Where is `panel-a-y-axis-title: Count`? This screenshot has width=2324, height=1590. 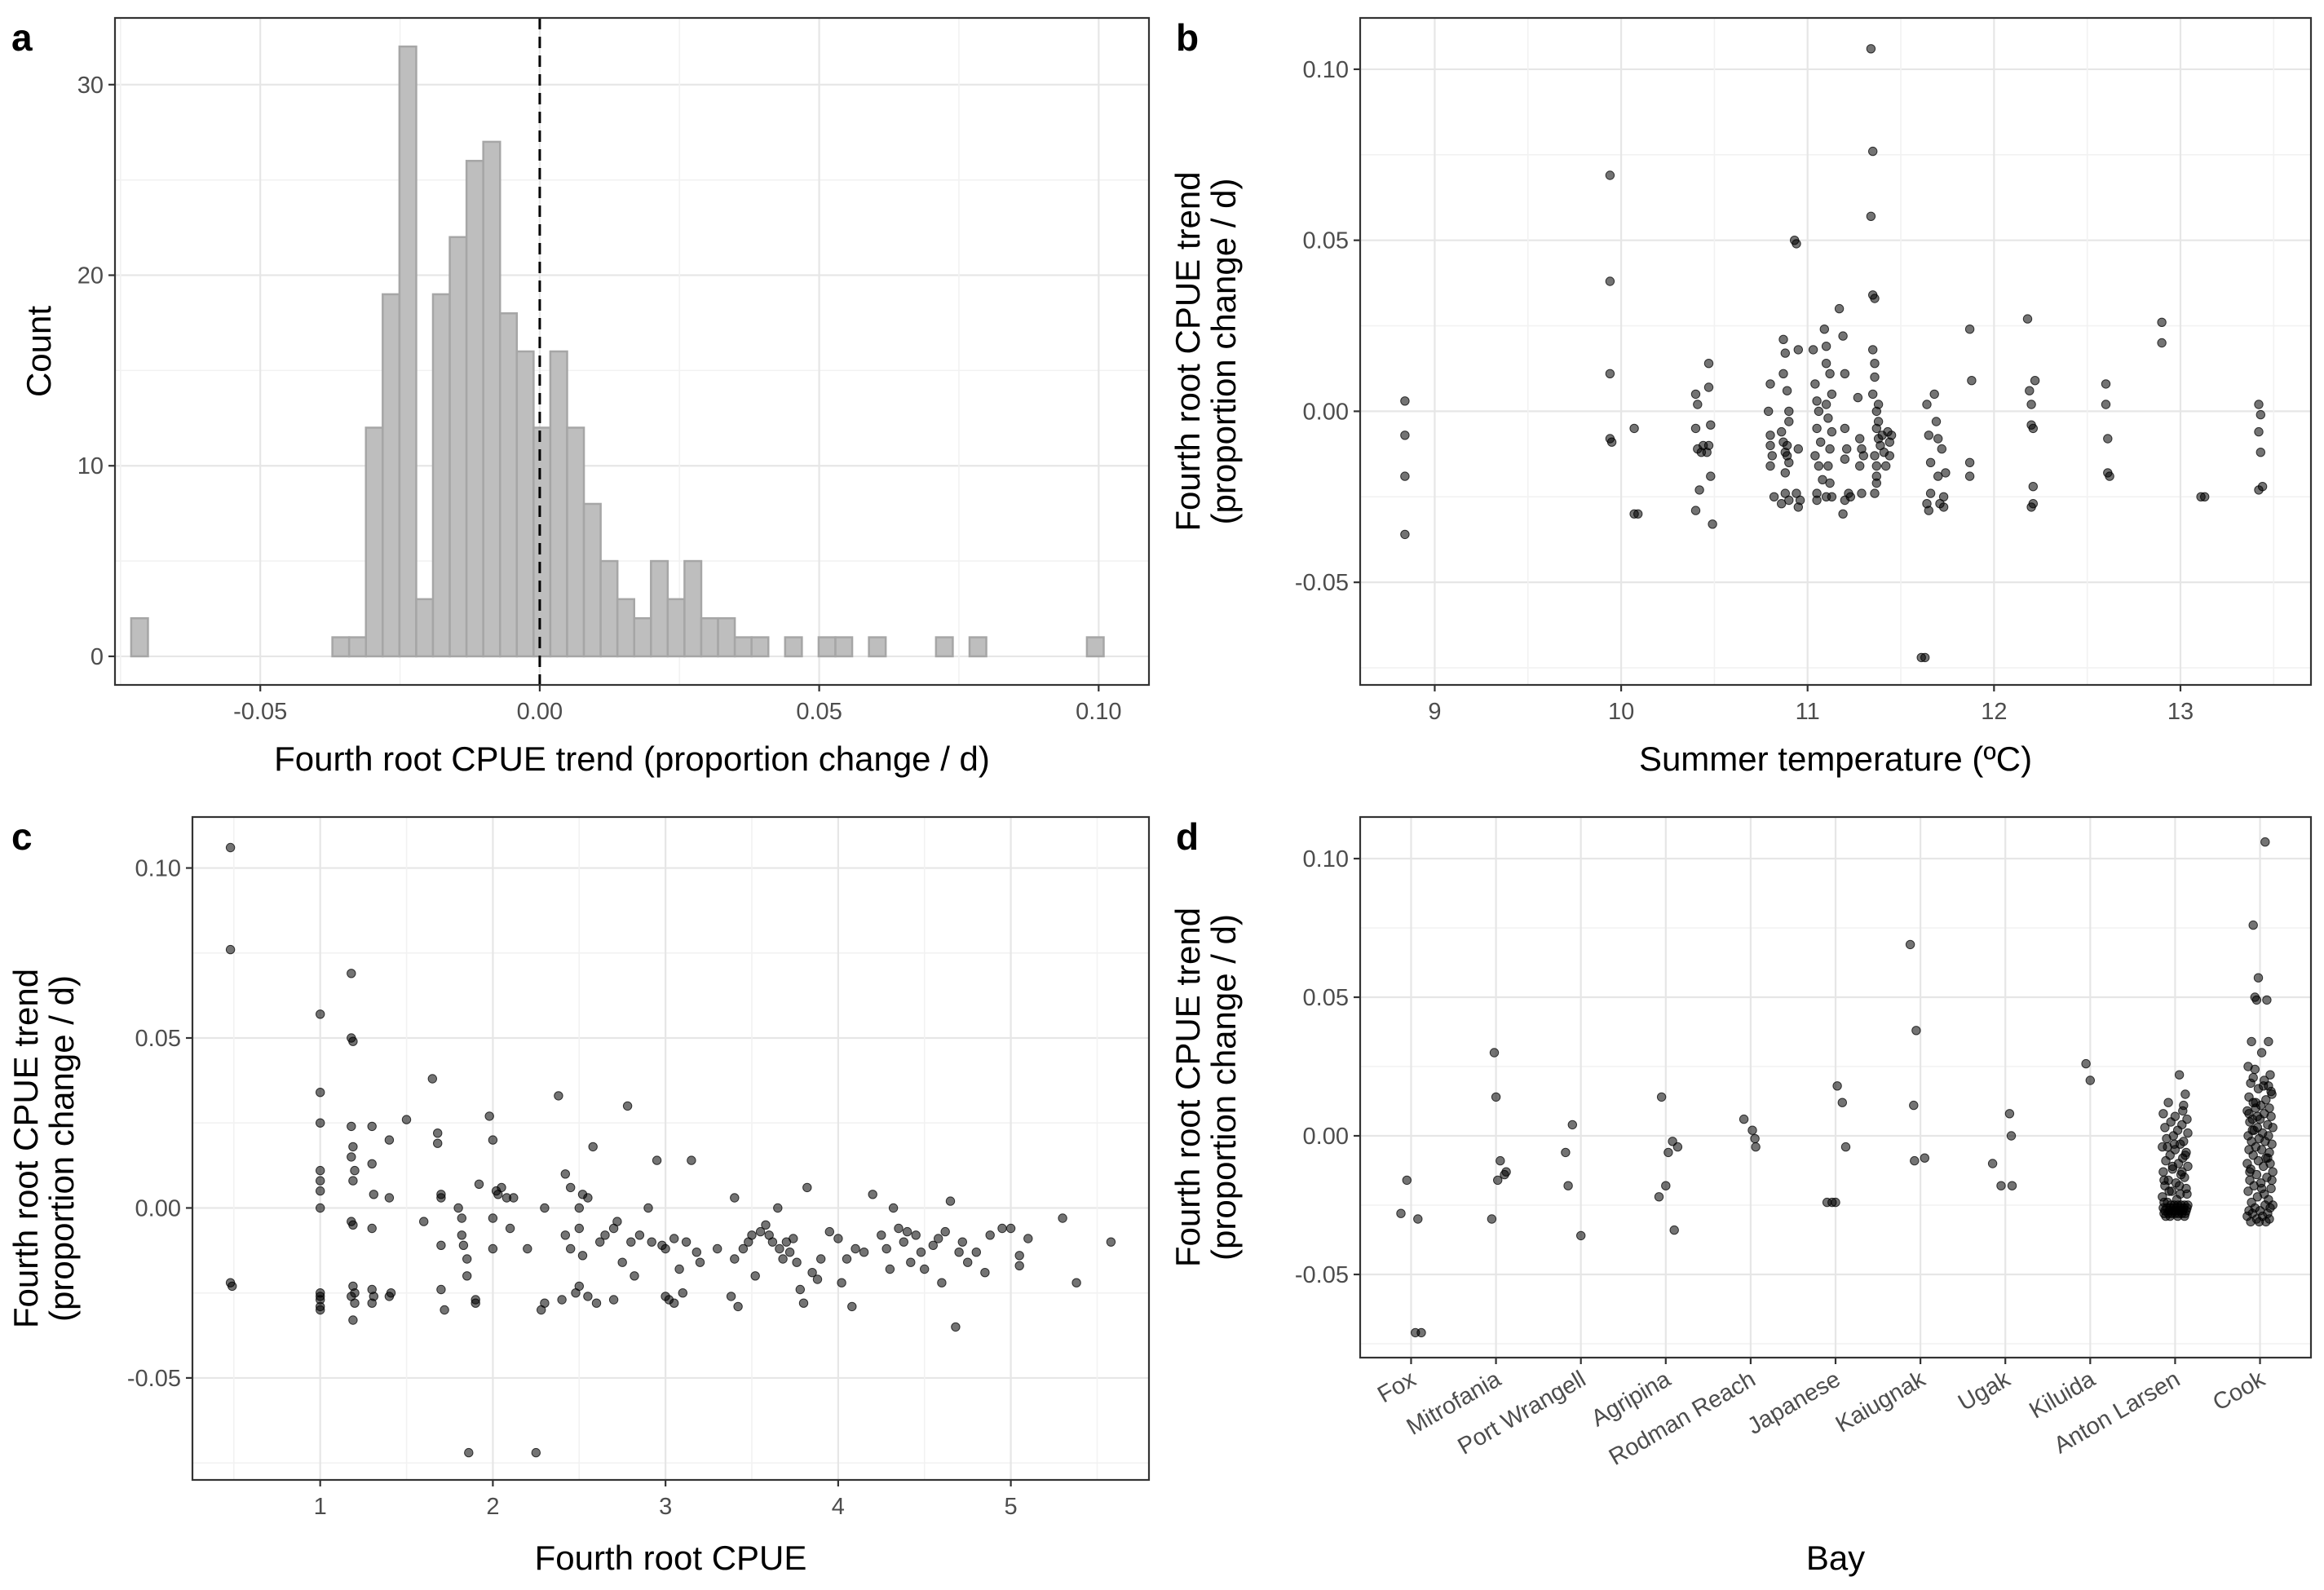 panel-a-y-axis-title: Count is located at coordinates (39, 351).